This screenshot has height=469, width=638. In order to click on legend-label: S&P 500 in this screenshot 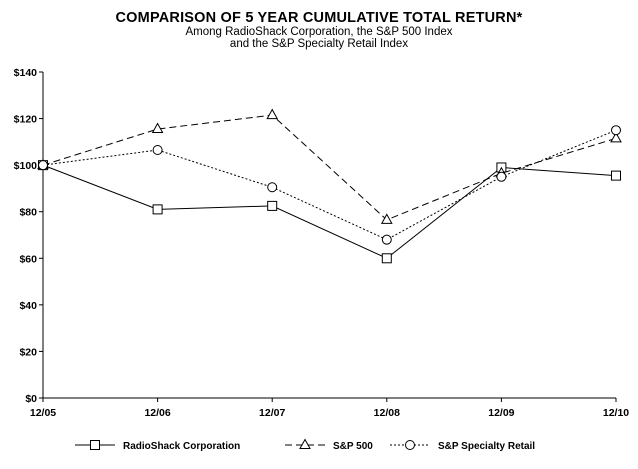, I will do `click(353, 446)`.